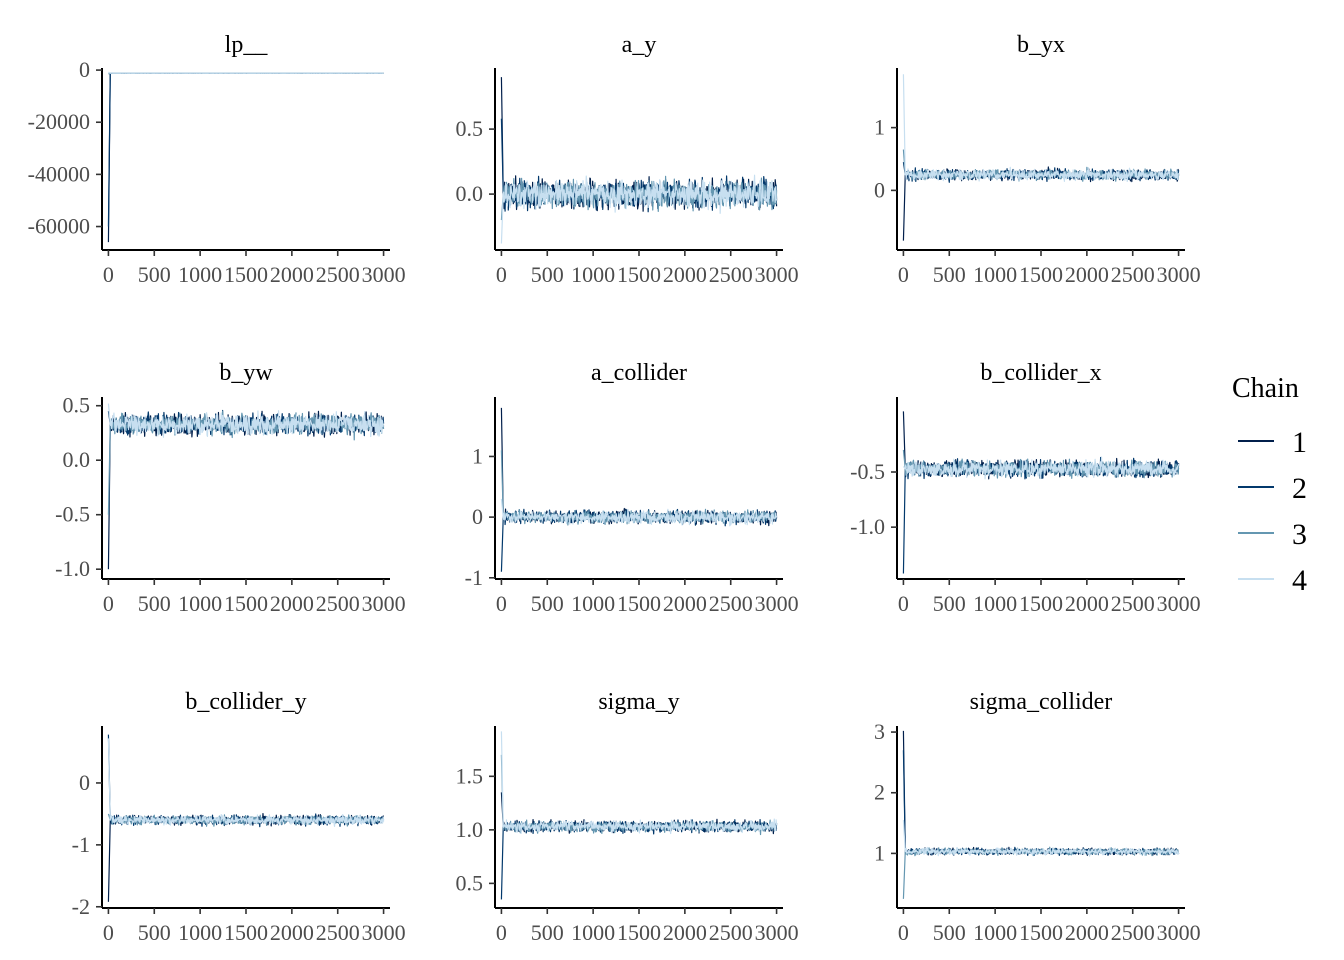  Describe the element at coordinates (470, 829) in the screenshot. I see `y-tick-label: 1.0` at that location.